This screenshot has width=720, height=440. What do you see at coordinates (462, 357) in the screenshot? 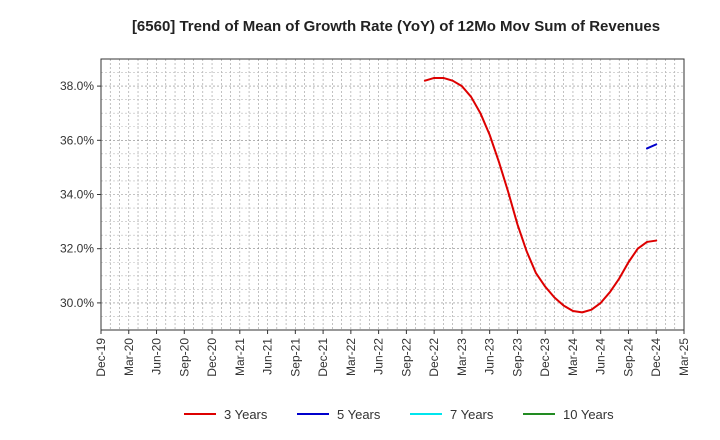
I see `x-tick-label: Mar-23` at bounding box center [462, 357].